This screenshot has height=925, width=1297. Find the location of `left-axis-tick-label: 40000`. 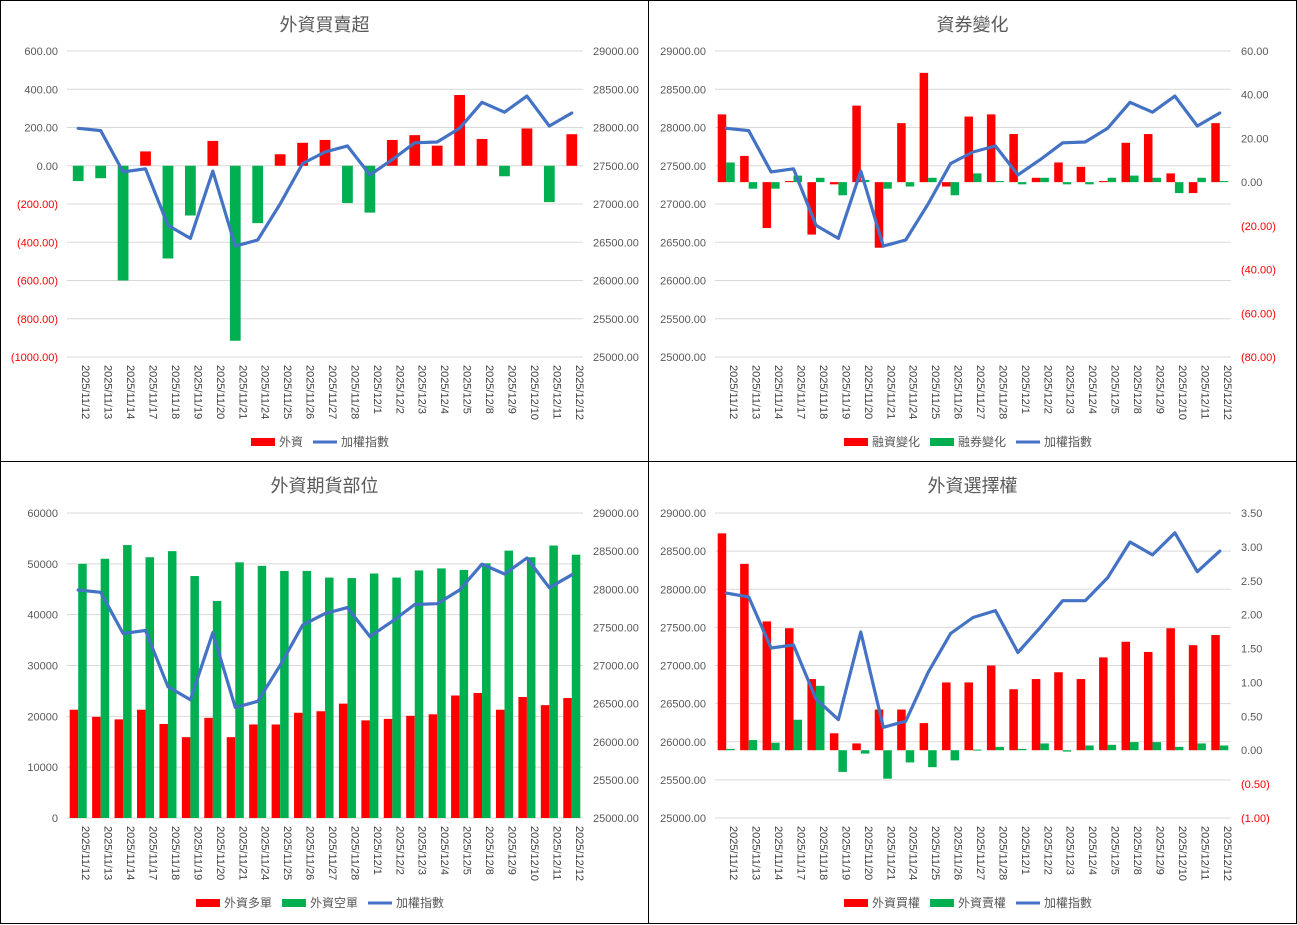

left-axis-tick-label: 40000 is located at coordinates (42, 616).